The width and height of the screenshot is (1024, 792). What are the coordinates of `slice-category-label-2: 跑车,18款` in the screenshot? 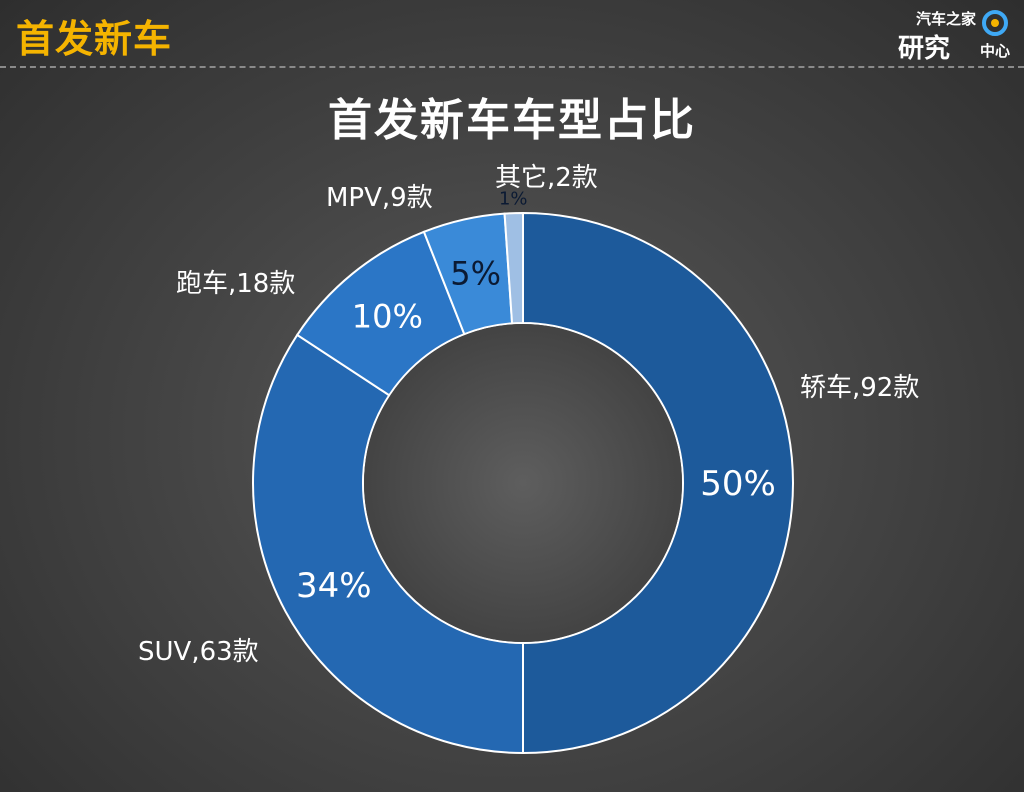 It's located at (235, 284).